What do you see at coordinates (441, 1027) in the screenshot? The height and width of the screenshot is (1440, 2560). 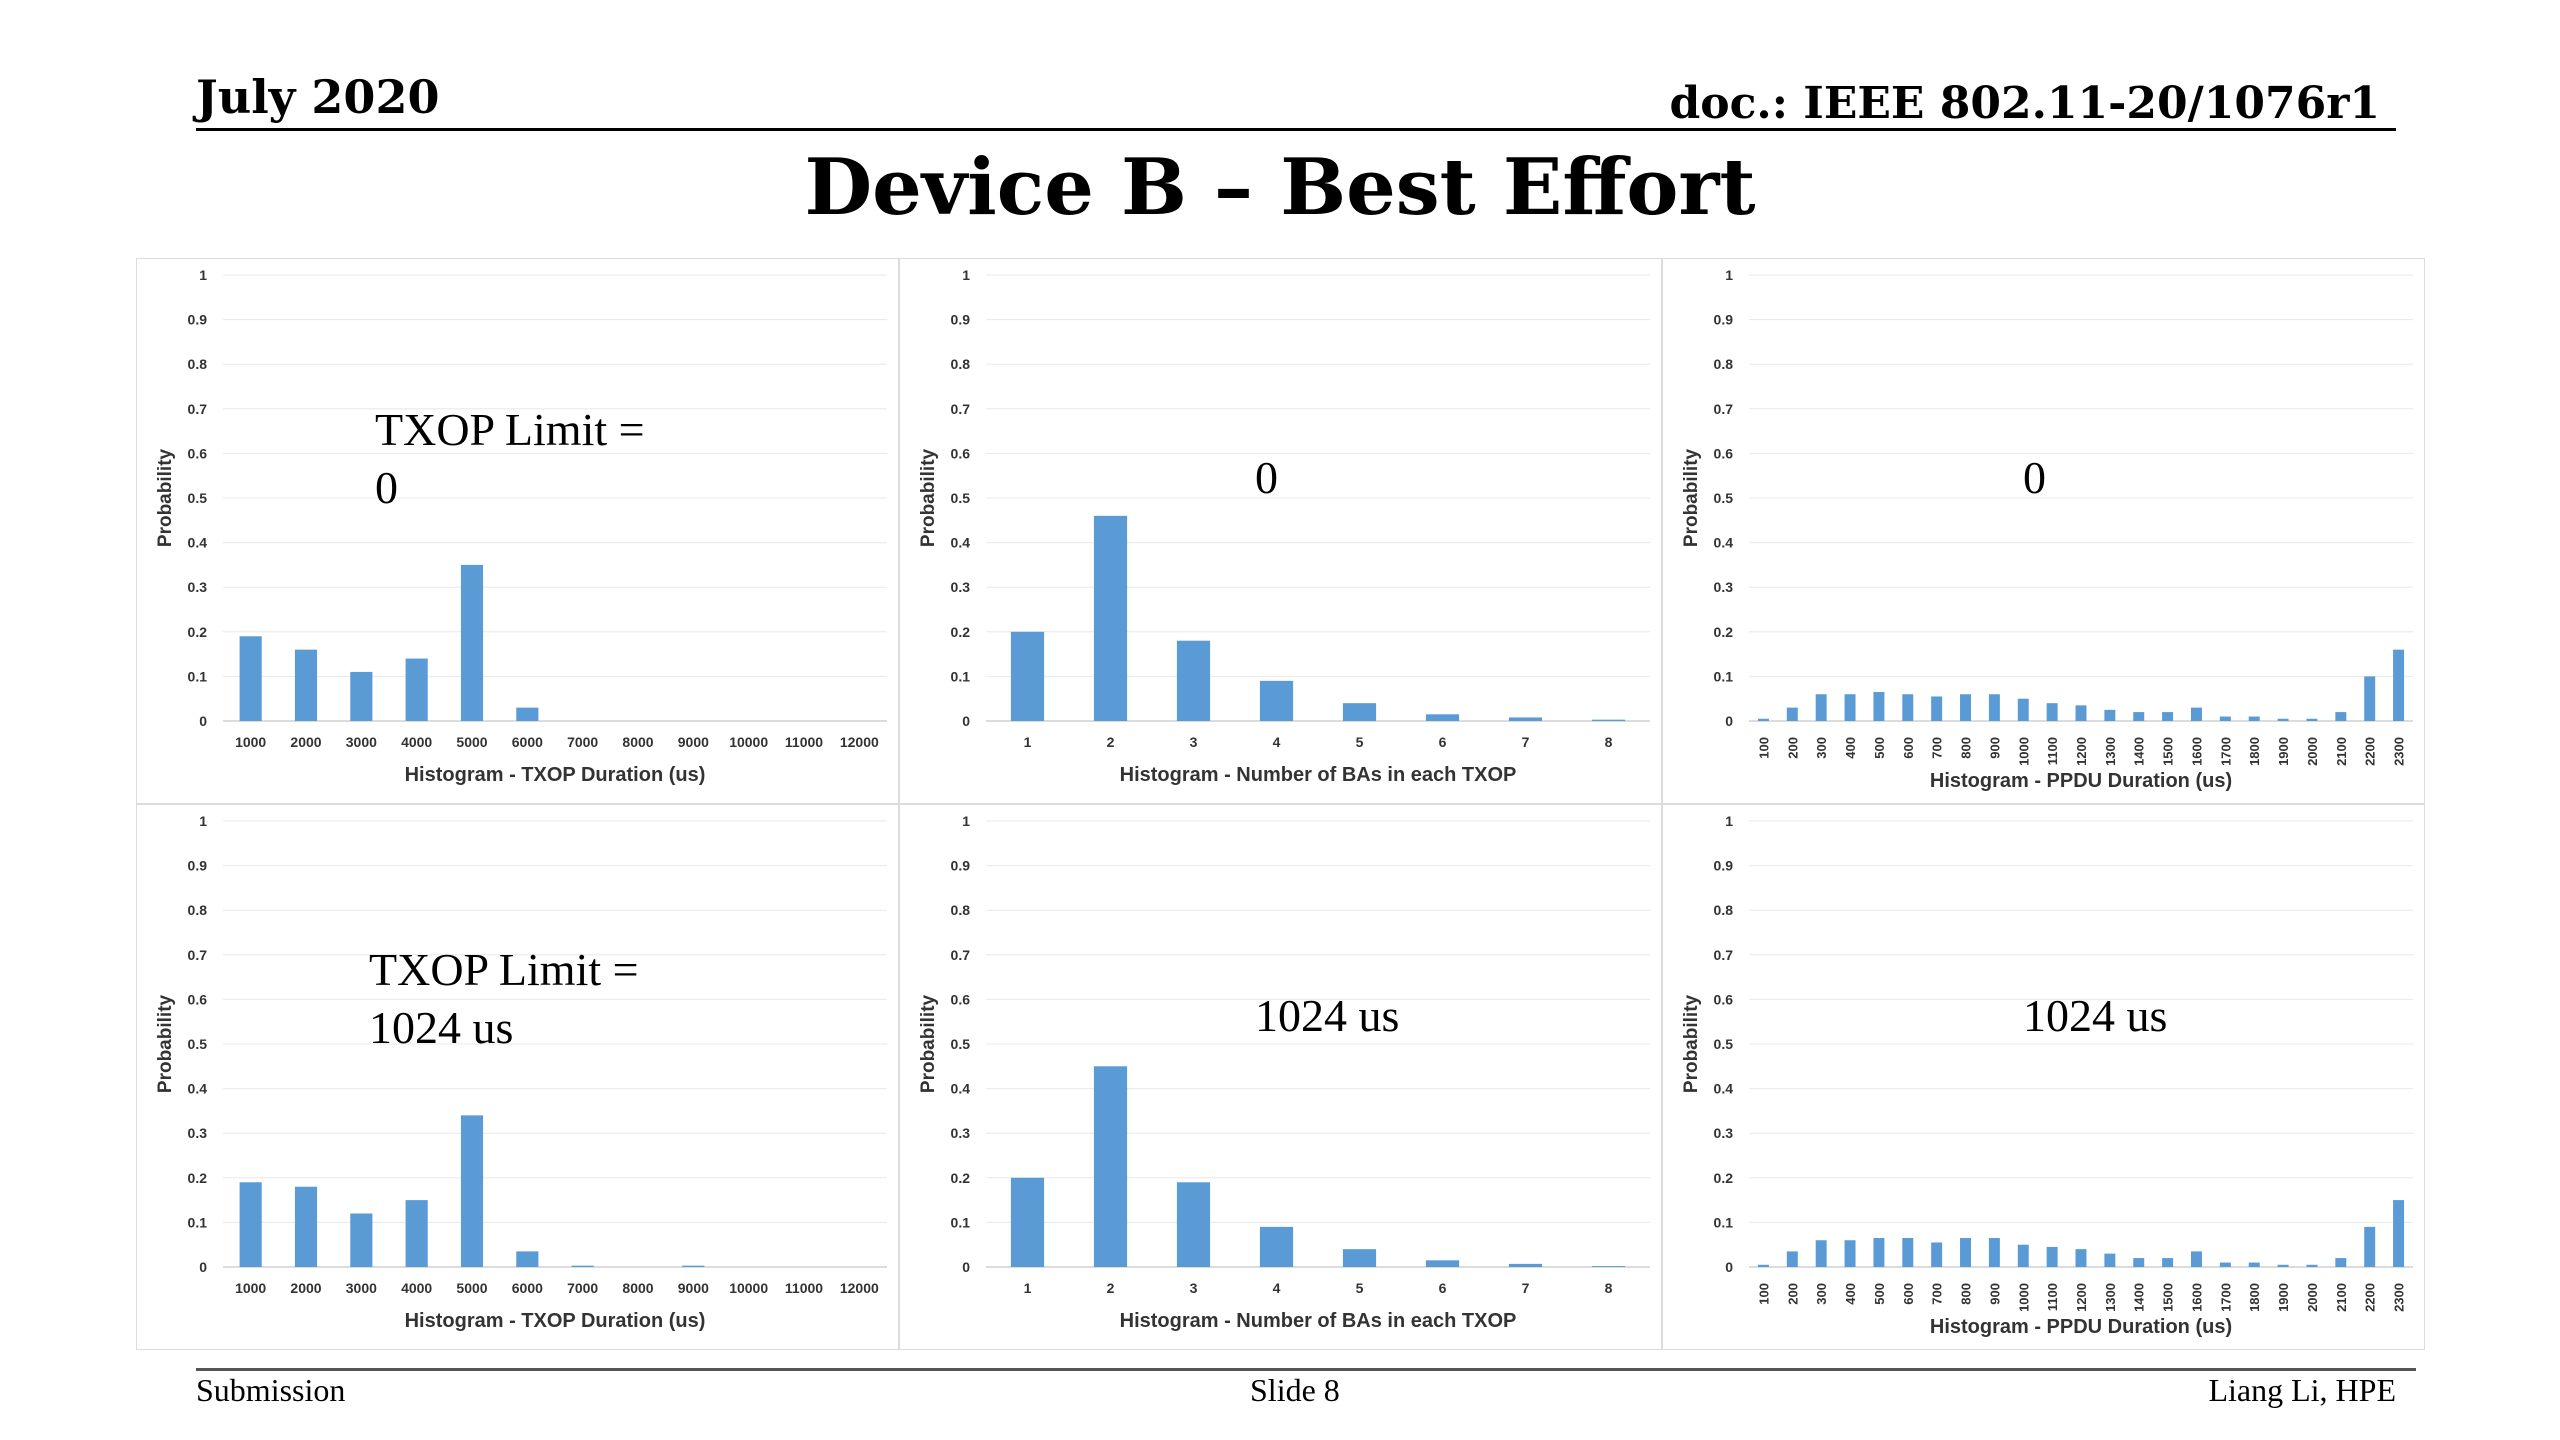 I see `chart-4-annotation-line-2: 1024 us` at bounding box center [441, 1027].